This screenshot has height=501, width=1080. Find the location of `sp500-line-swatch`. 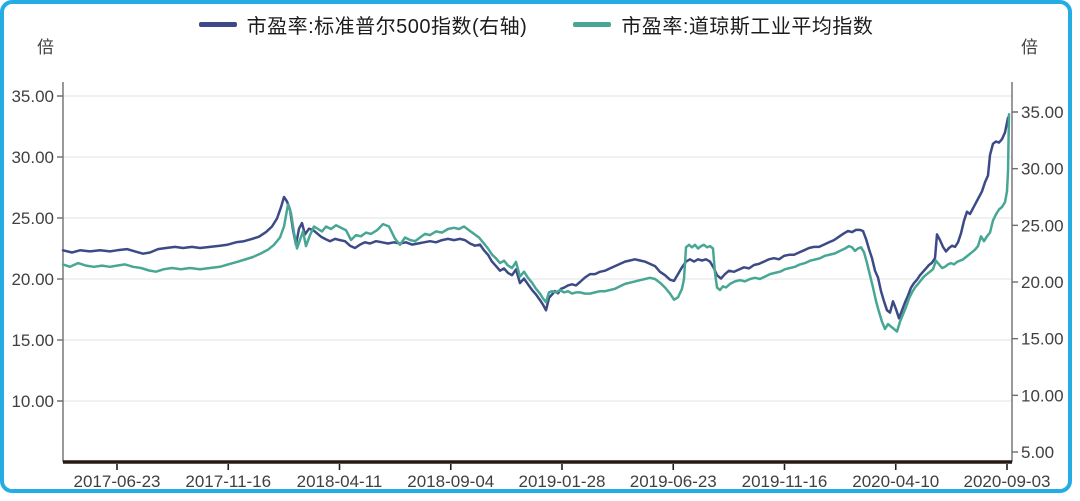

sp500-line-swatch is located at coordinates (217, 24).